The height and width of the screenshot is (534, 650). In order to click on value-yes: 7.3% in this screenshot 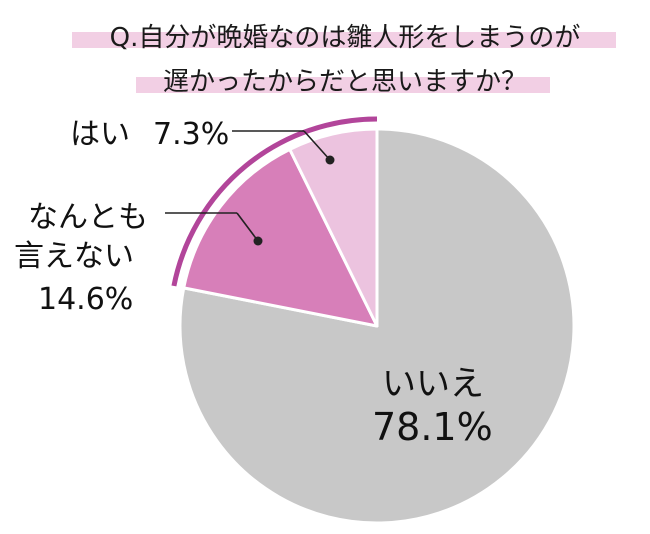, I will do `click(191, 134)`.